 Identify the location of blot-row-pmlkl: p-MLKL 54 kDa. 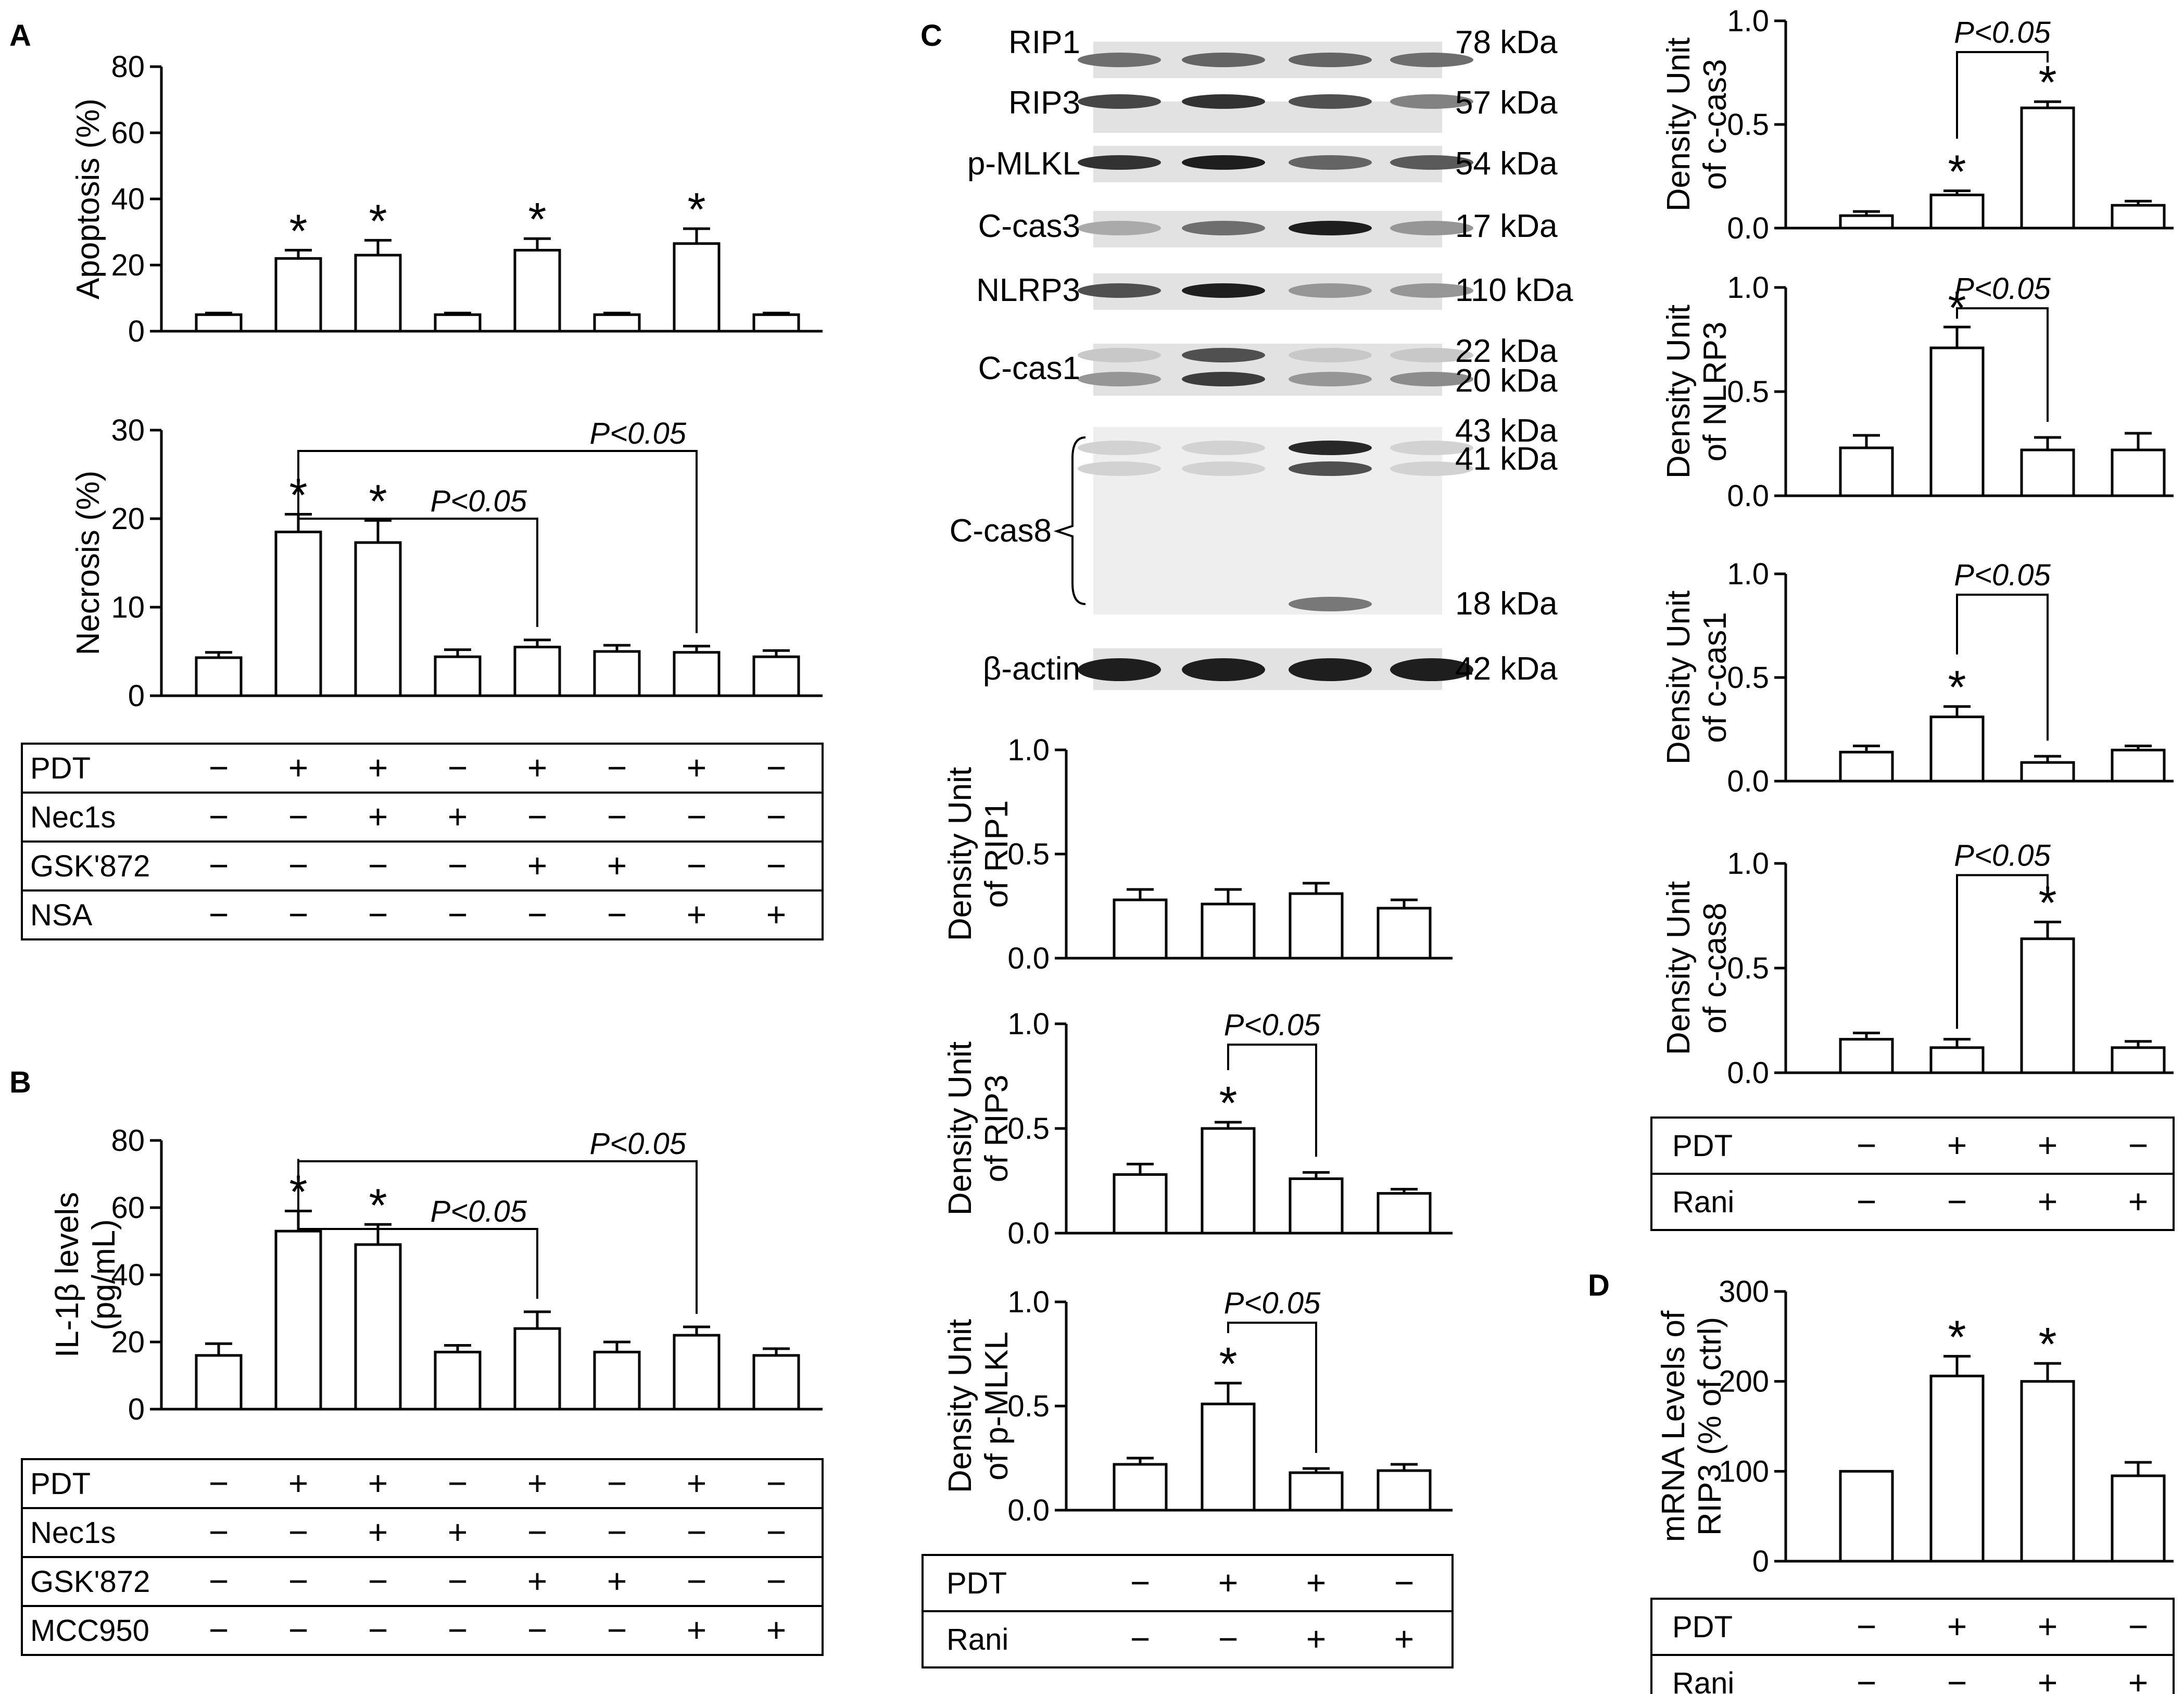
(1263, 164).